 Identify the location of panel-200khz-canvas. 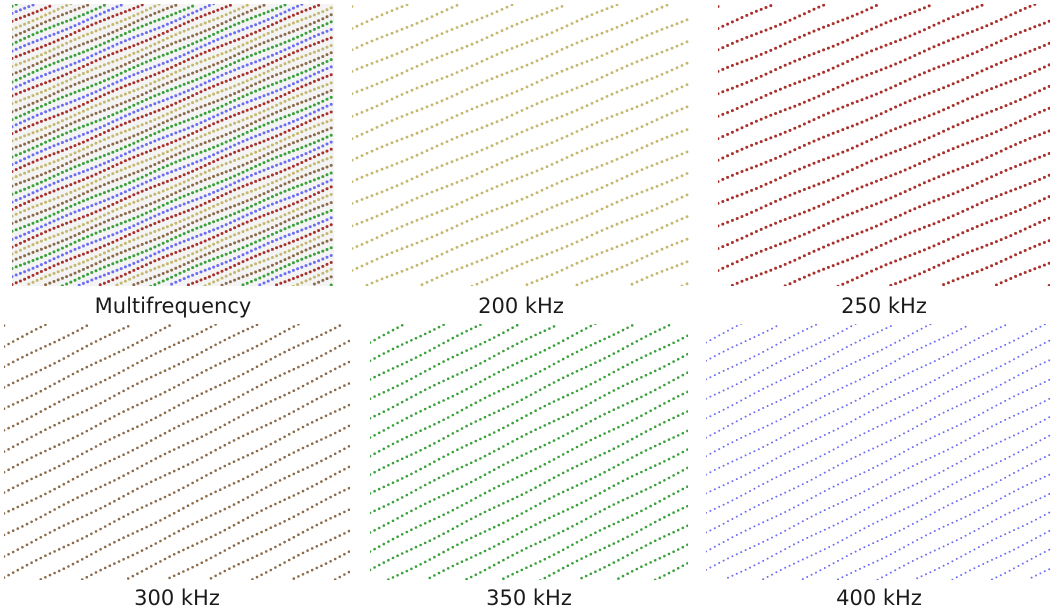
(520, 145).